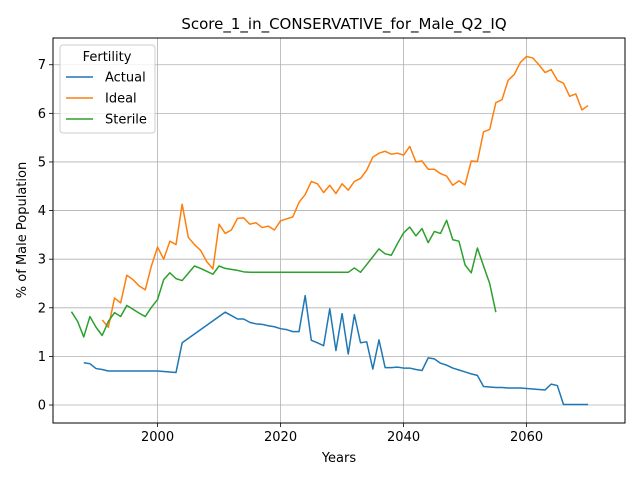  Describe the element at coordinates (42, 65) in the screenshot. I see `y-tick-label: 7` at that location.